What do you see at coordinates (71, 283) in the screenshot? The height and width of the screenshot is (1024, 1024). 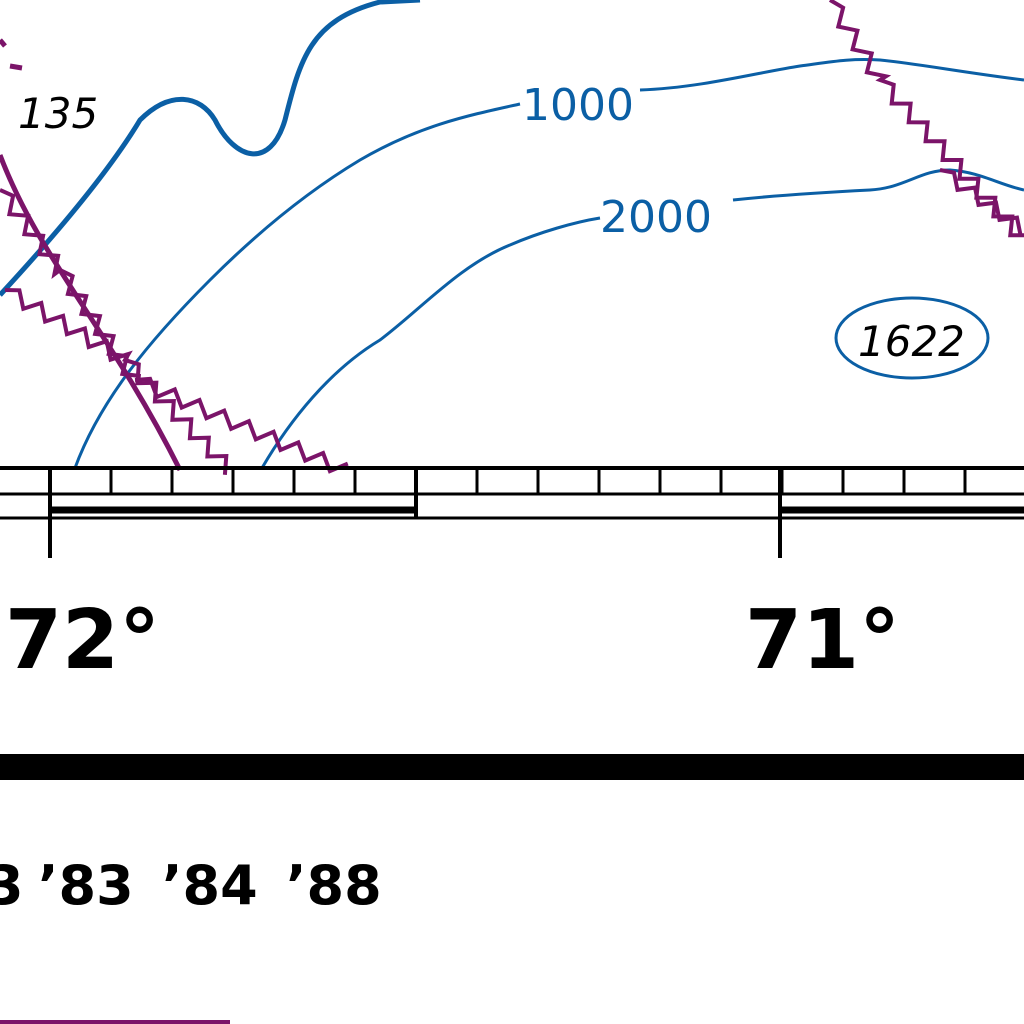 I see `boundary-wavy-line-west` at bounding box center [71, 283].